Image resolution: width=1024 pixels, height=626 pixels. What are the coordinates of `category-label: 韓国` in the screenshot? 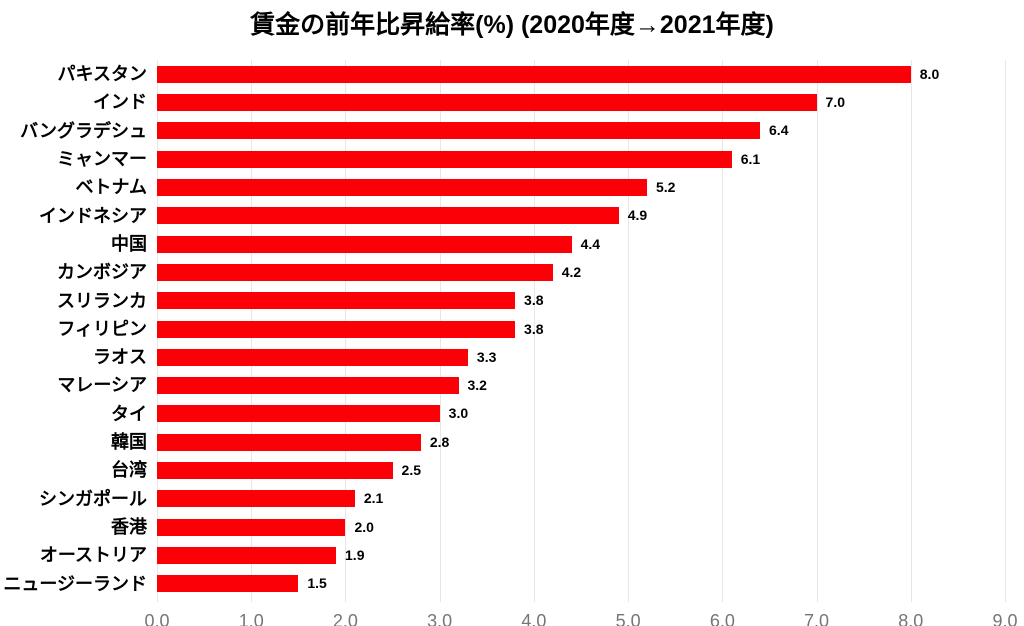 It's located at (129, 442).